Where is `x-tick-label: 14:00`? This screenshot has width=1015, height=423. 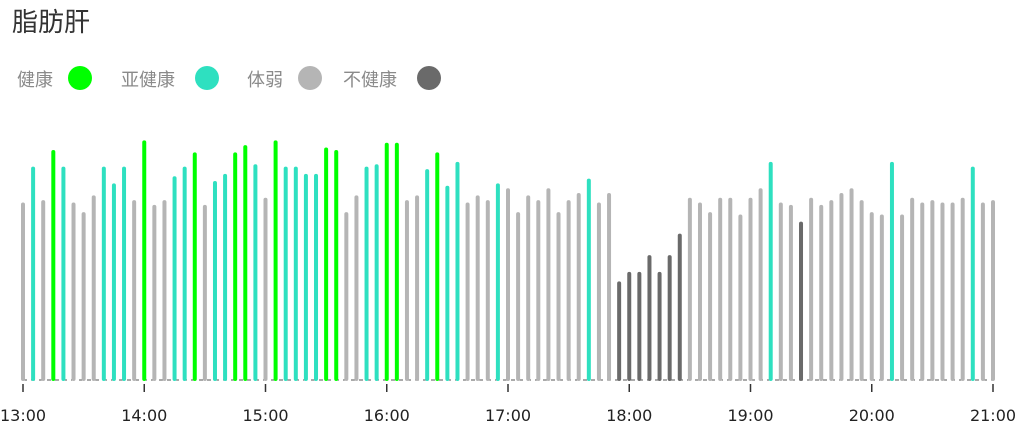 x-tick-label: 14:00 is located at coordinates (144, 414).